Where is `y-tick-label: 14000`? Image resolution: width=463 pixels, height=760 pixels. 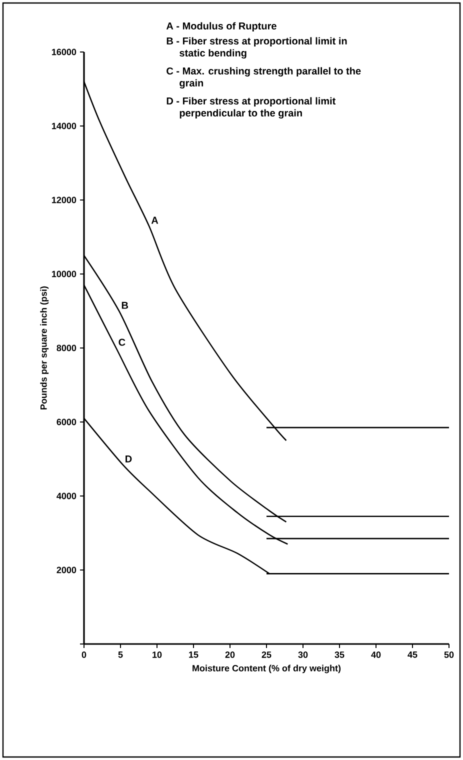
y-tick-label: 14000 is located at coordinates (64, 126).